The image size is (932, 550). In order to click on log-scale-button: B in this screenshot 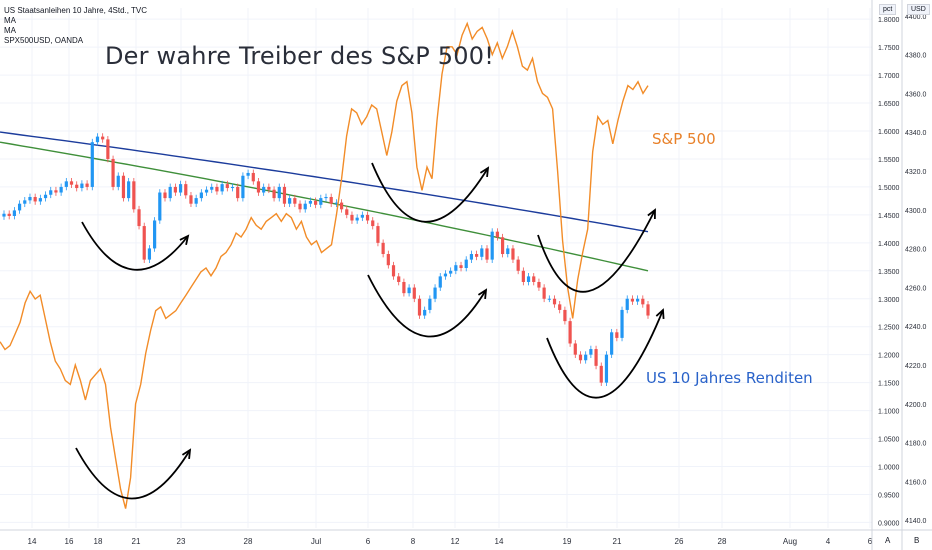, I will do `click(917, 540)`.